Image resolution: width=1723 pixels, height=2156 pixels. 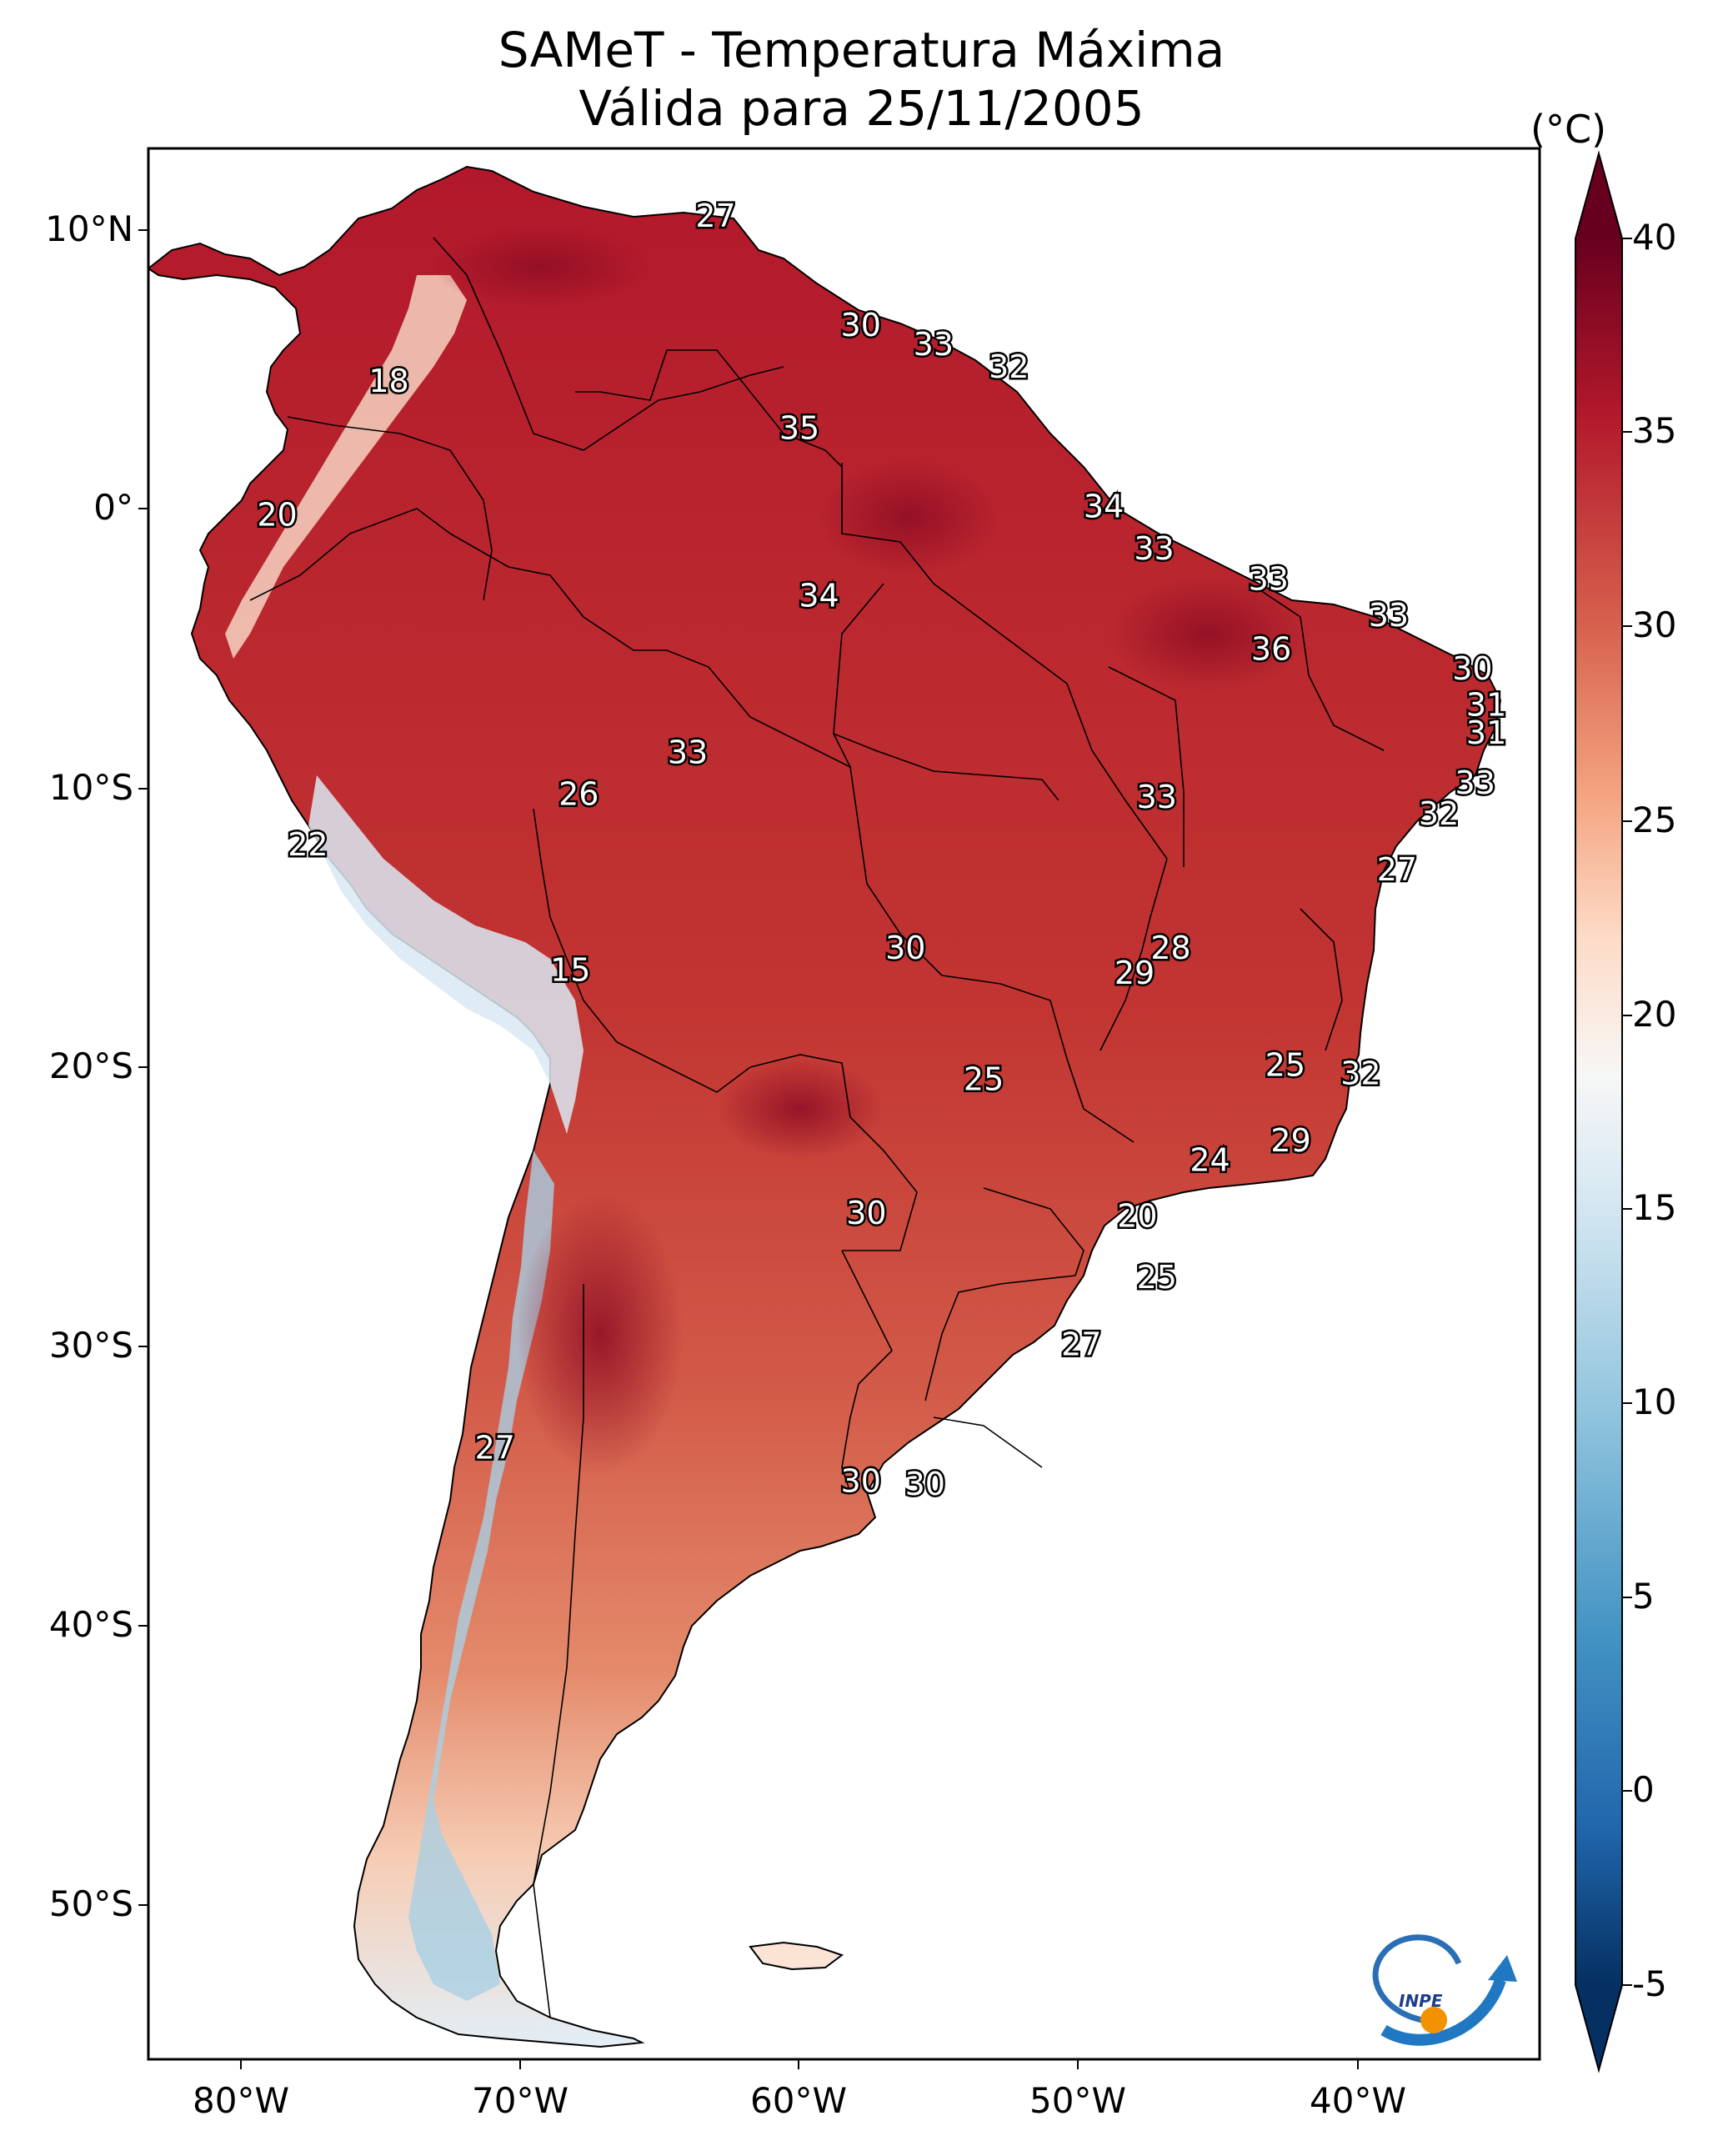 What do you see at coordinates (800, 1109) in the screenshot?
I see `hotspot-chaco` at bounding box center [800, 1109].